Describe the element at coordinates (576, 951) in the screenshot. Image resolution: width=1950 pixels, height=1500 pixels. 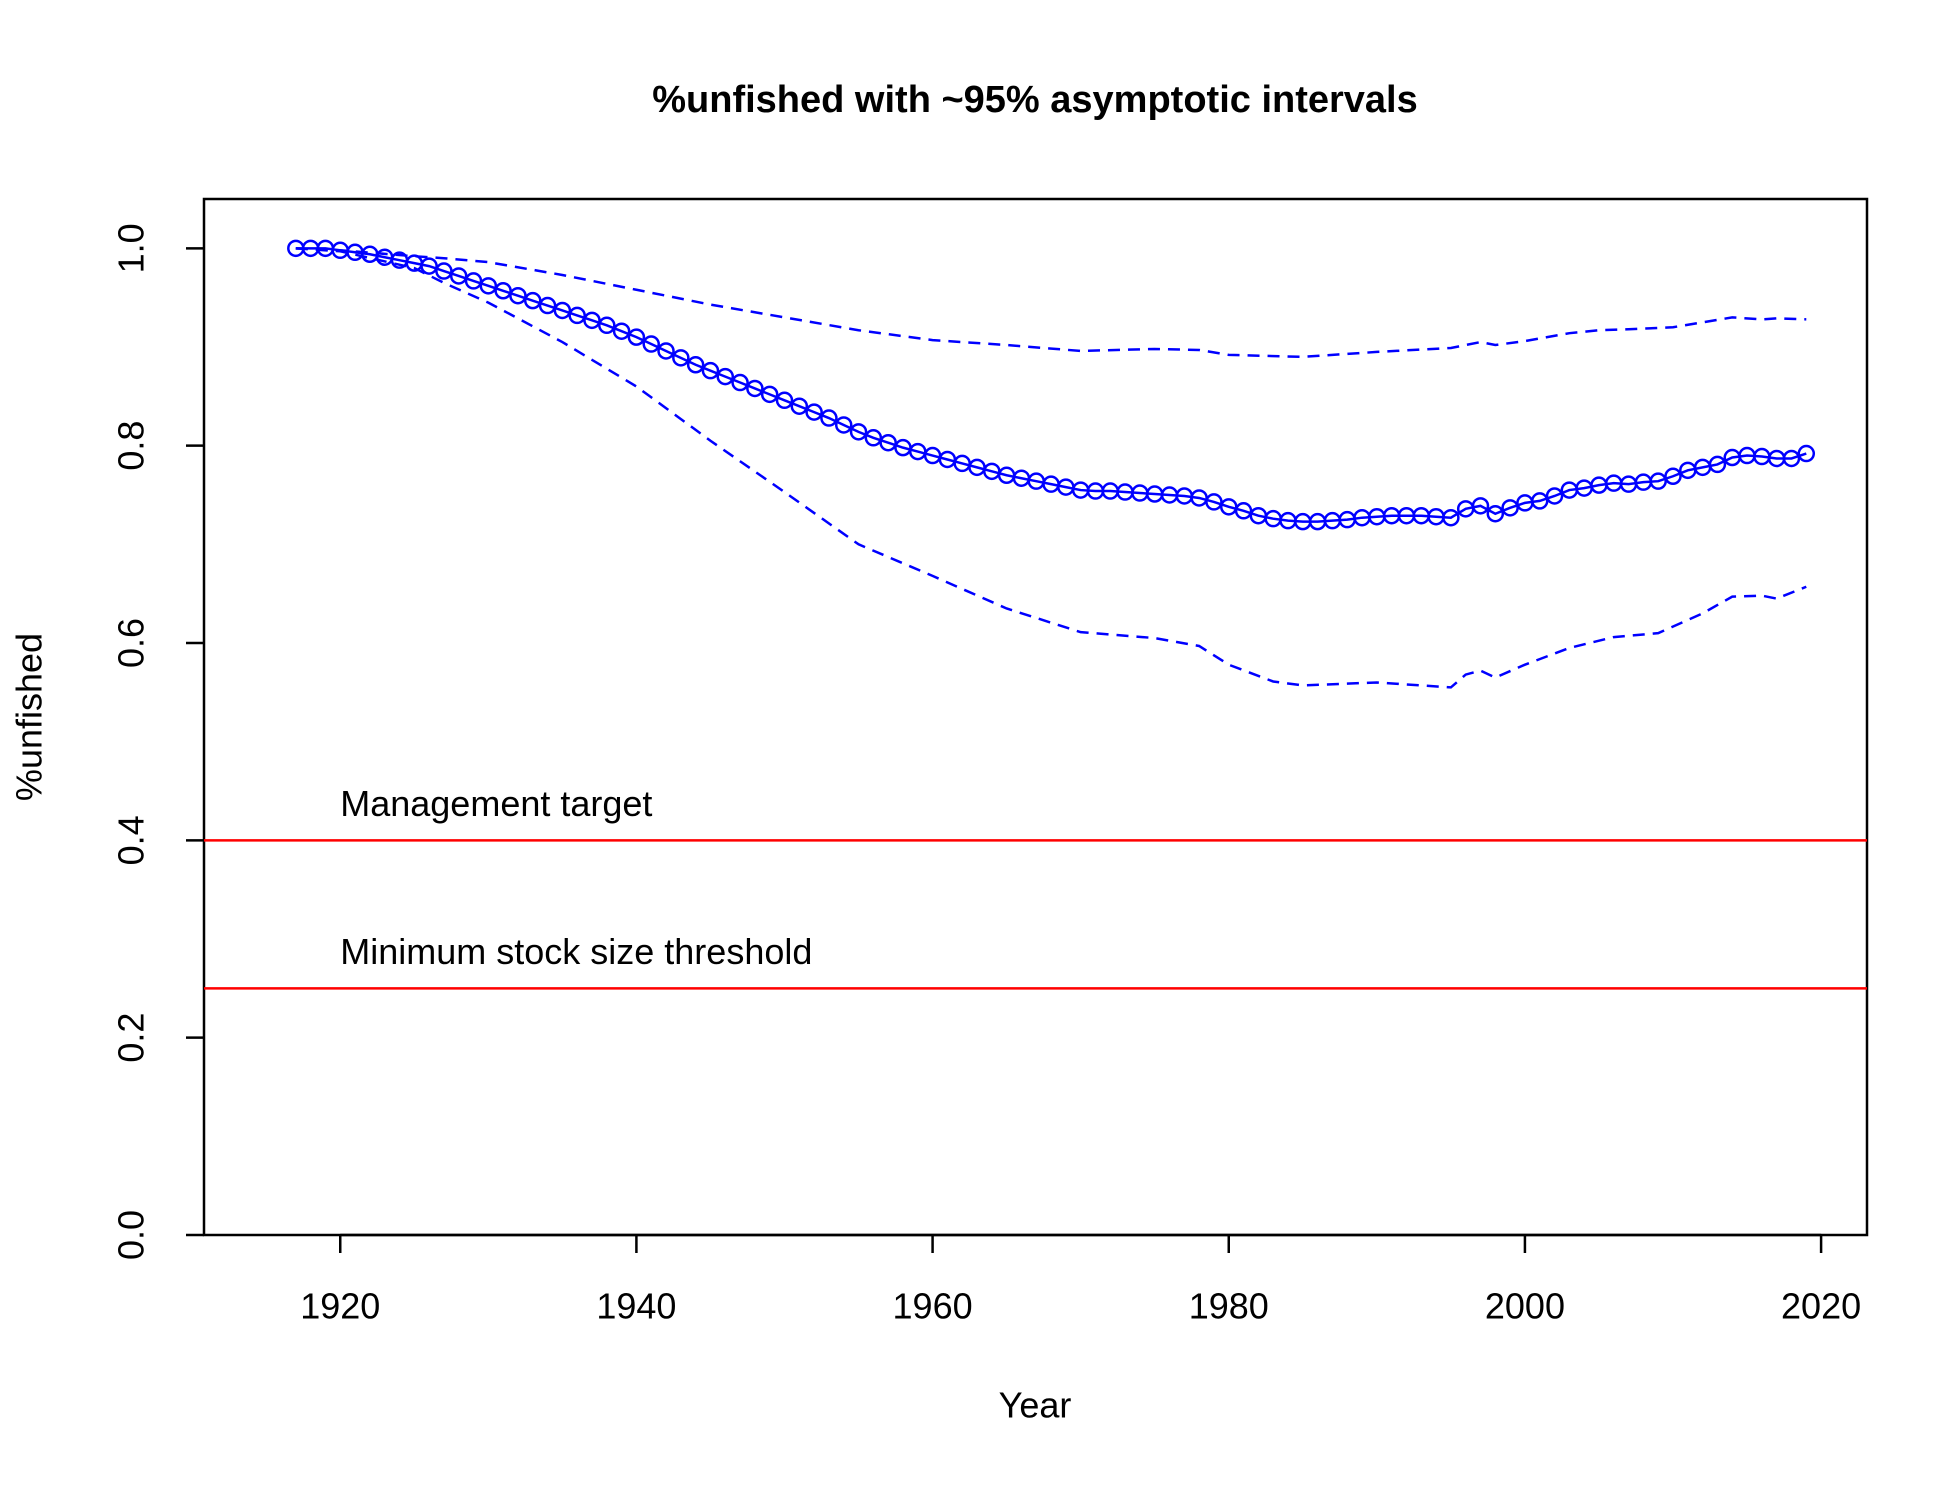
I see `reference-label: Minimum stock size threshold` at that location.